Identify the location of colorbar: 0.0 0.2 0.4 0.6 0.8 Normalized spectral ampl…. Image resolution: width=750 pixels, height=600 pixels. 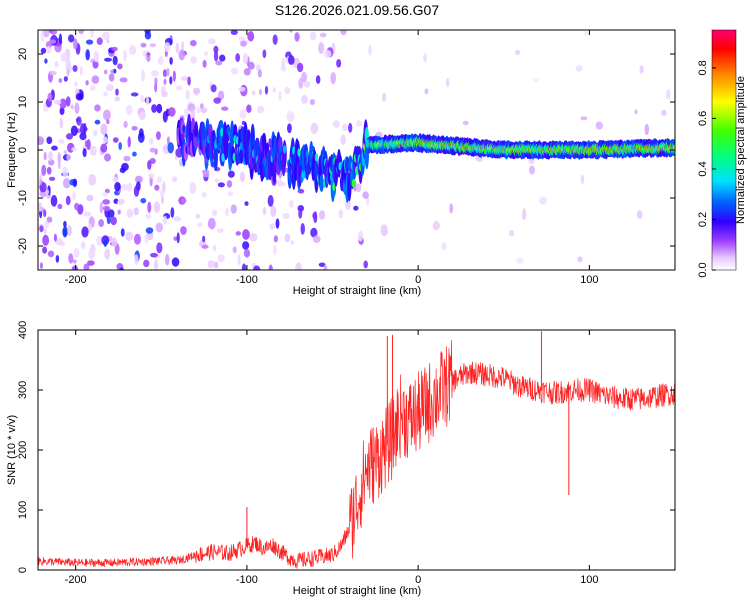
(722, 153).